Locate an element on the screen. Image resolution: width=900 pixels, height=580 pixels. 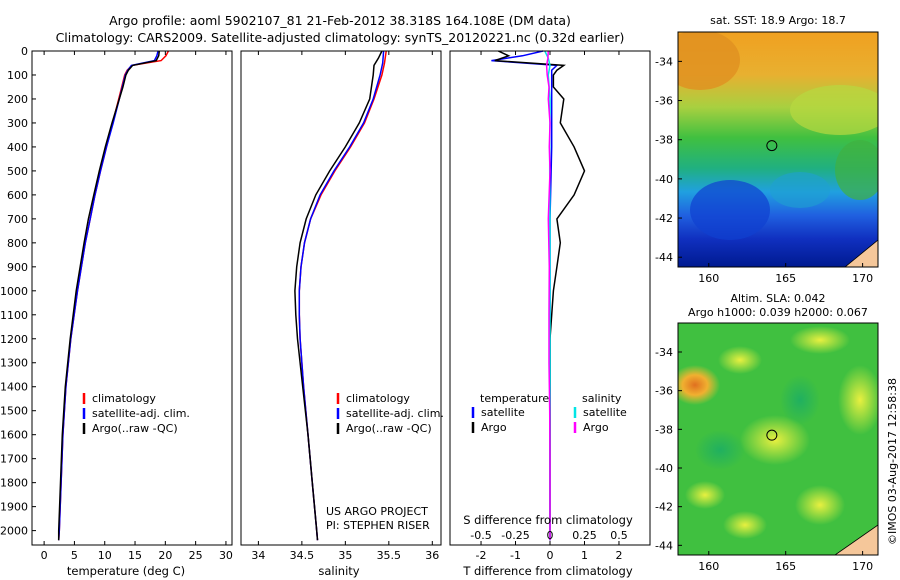
y-tick-label: 1700 is located at coordinates (14, 459).